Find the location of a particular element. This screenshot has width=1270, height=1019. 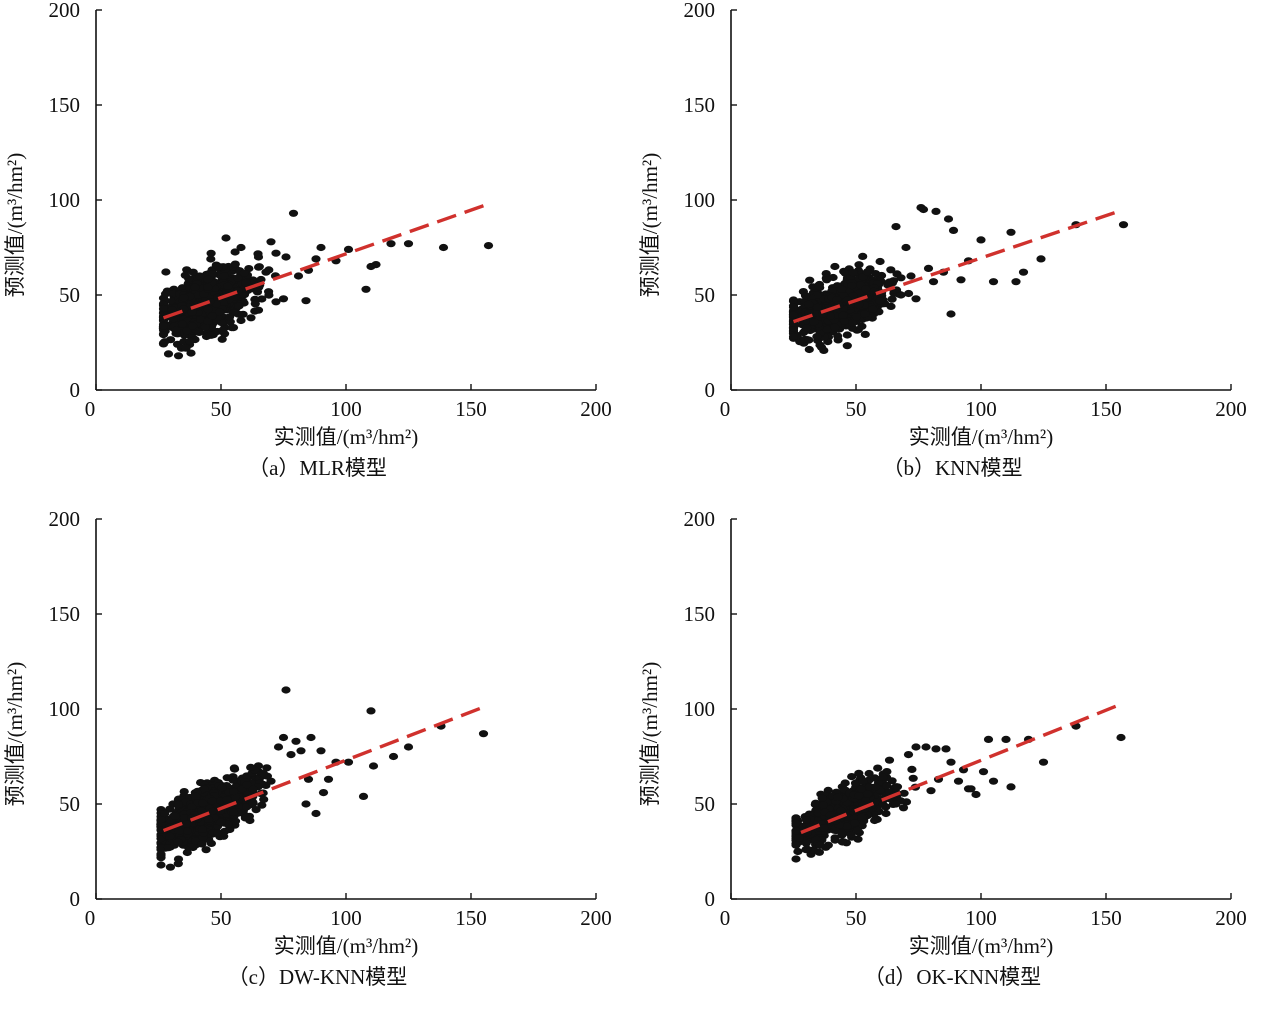

x-tick-label: 150 is located at coordinates (471, 409).